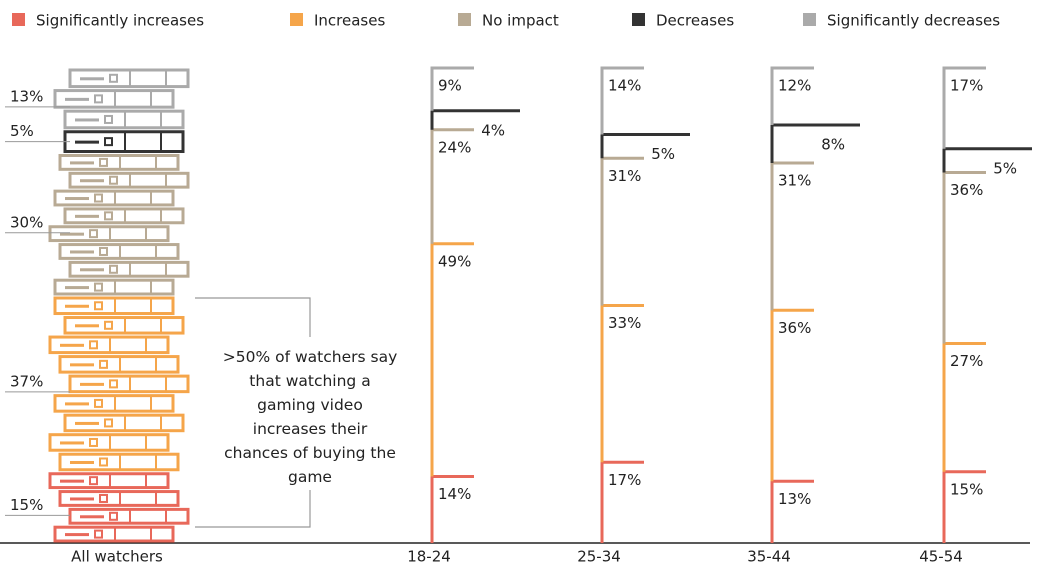  I want to click on legend-label: Significantly decreases, so click(913, 21).